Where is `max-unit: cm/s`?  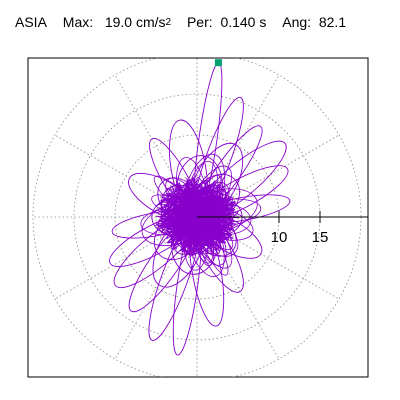 max-unit: cm/s is located at coordinates (150, 22).